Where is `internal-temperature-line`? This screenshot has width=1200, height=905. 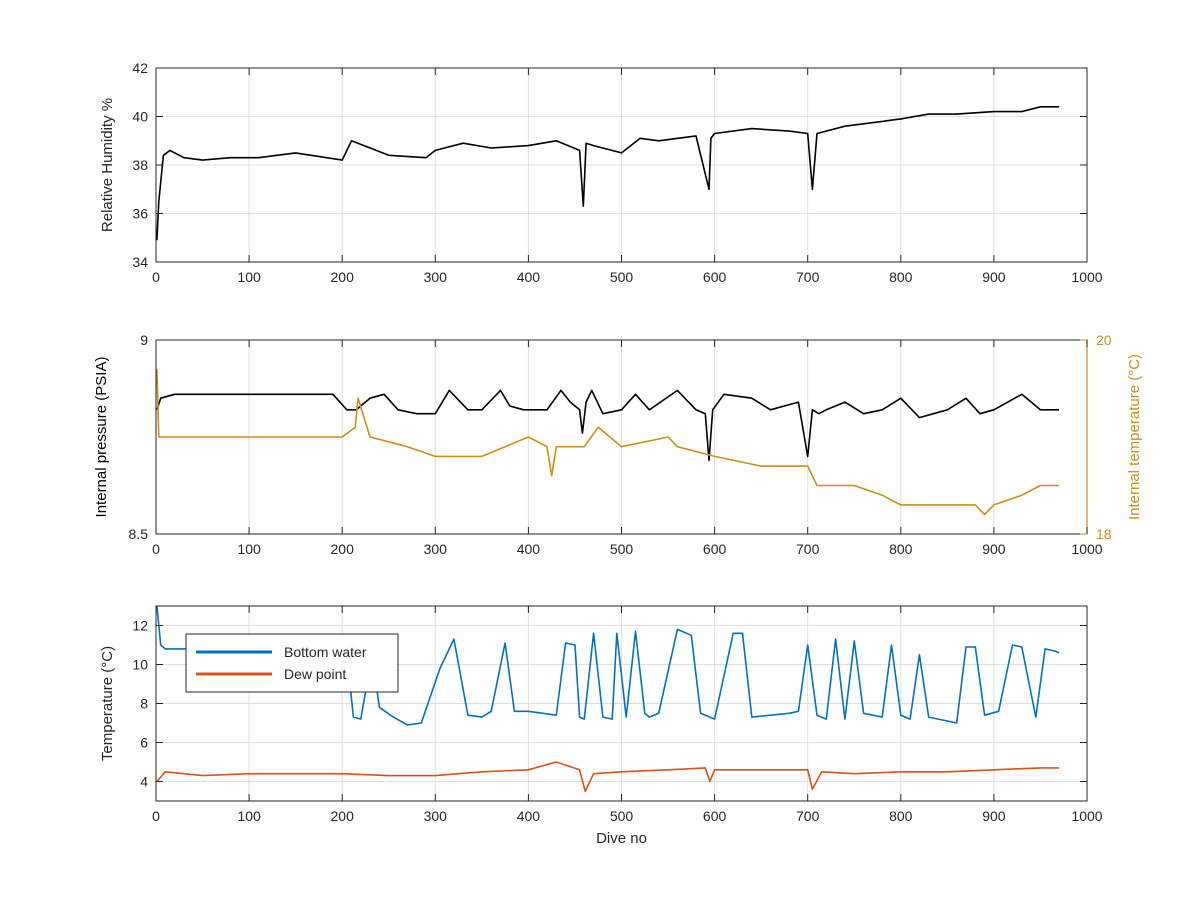 internal-temperature-line is located at coordinates (608, 442).